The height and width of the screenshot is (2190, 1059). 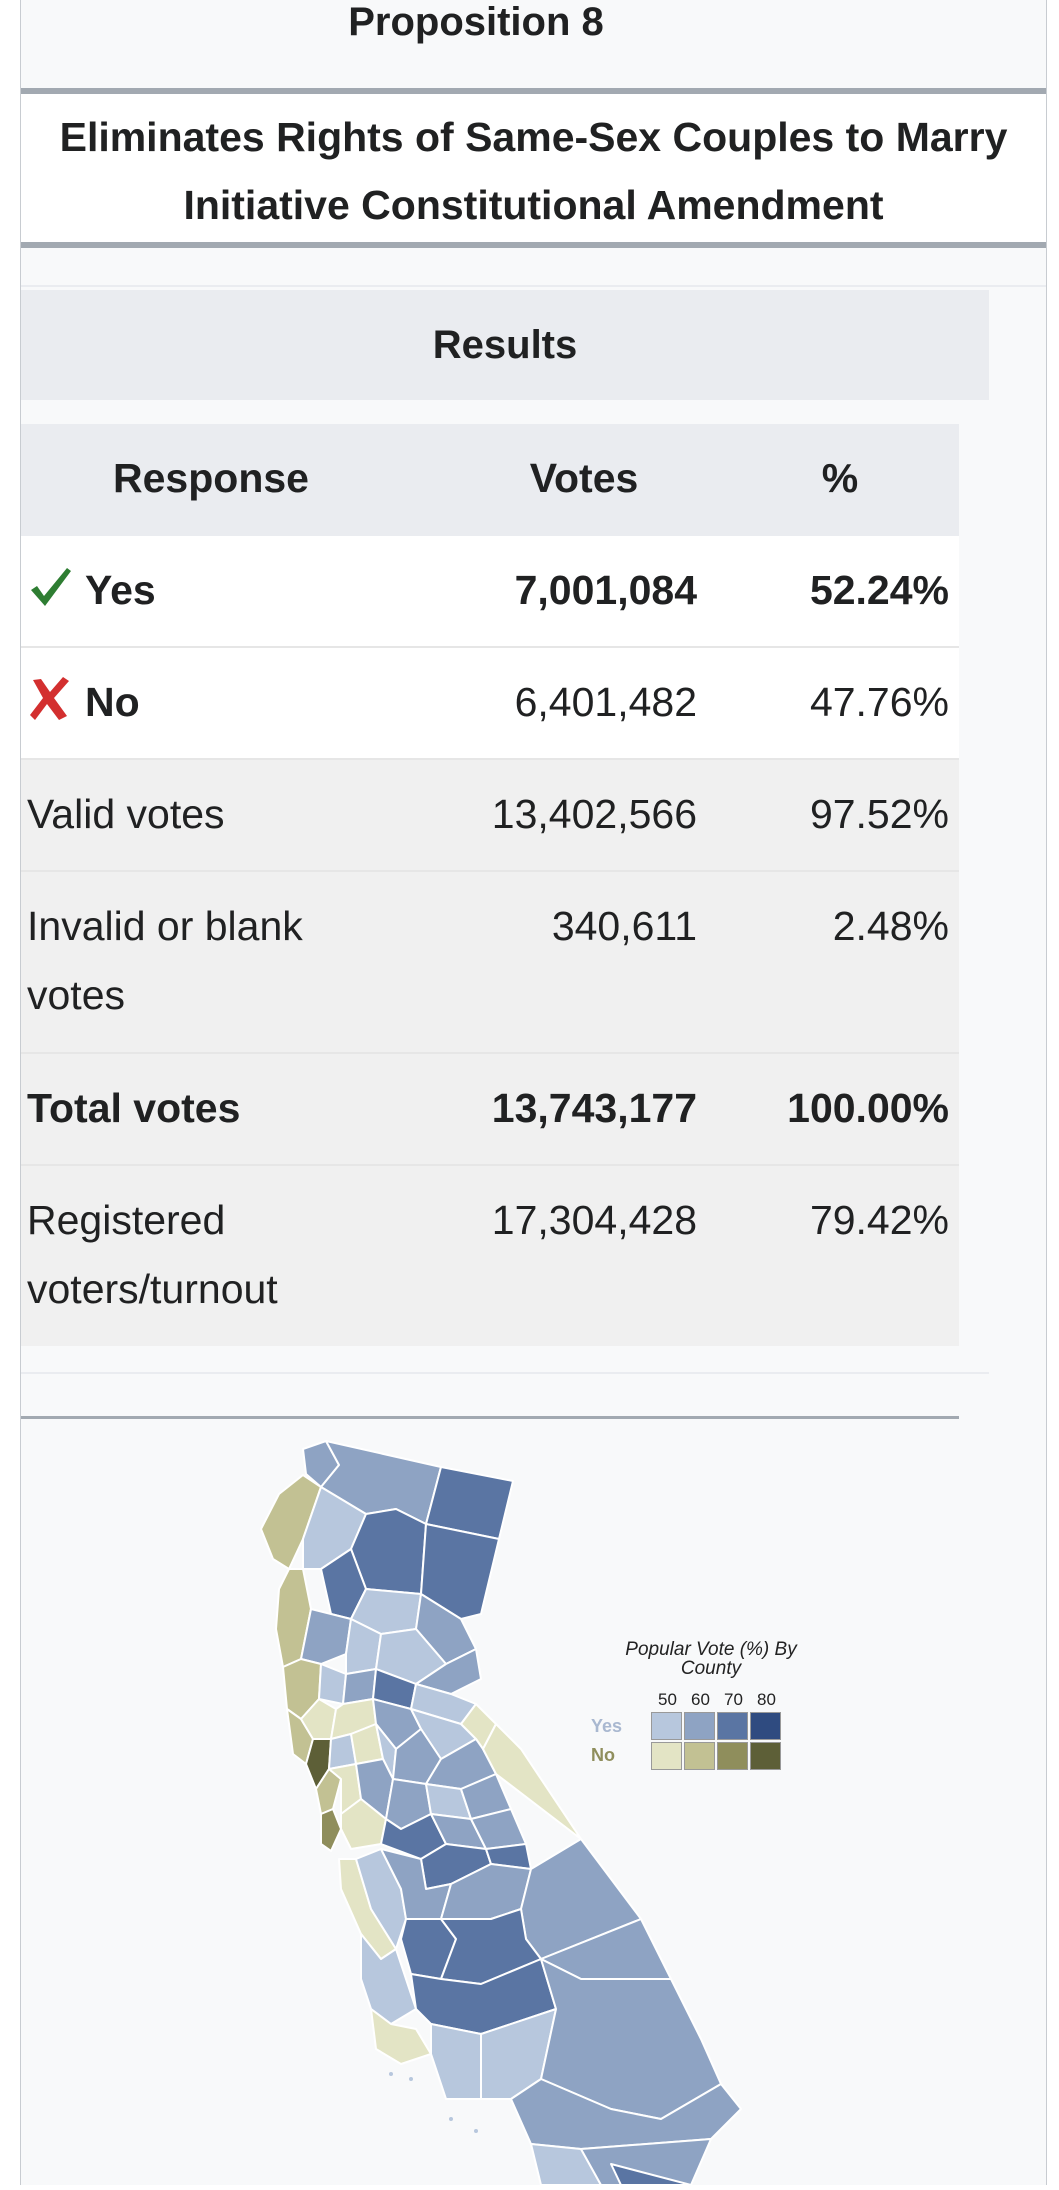 What do you see at coordinates (879, 1220) in the screenshot?
I see `percent-value: 79.42%` at bounding box center [879, 1220].